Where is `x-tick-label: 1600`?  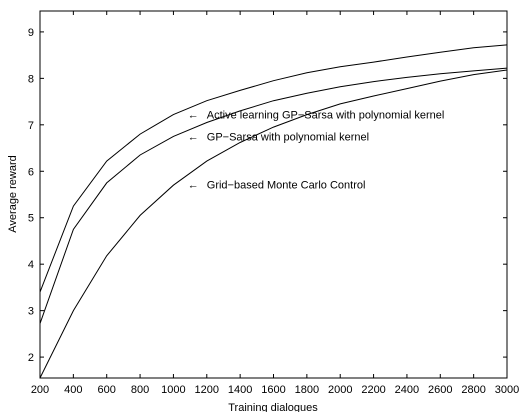 x-tick-label: 1600 is located at coordinates (273, 390).